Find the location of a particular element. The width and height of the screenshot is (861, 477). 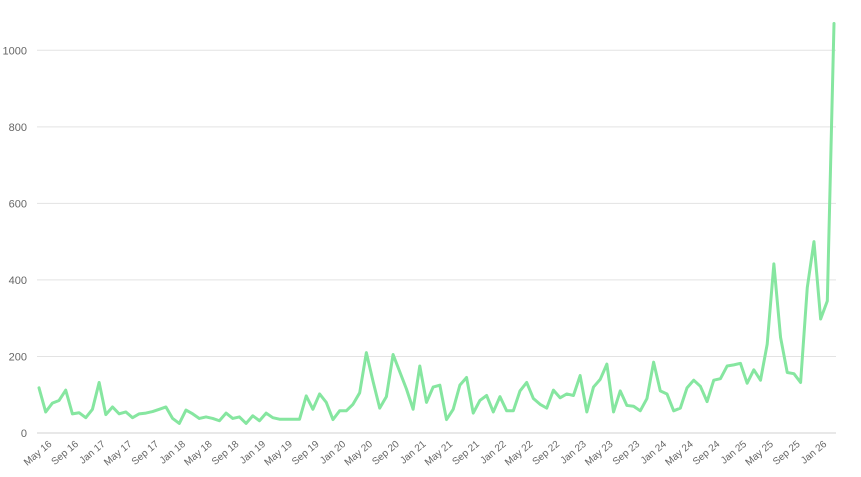

x-tick-label: May 25 is located at coordinates (760, 454).